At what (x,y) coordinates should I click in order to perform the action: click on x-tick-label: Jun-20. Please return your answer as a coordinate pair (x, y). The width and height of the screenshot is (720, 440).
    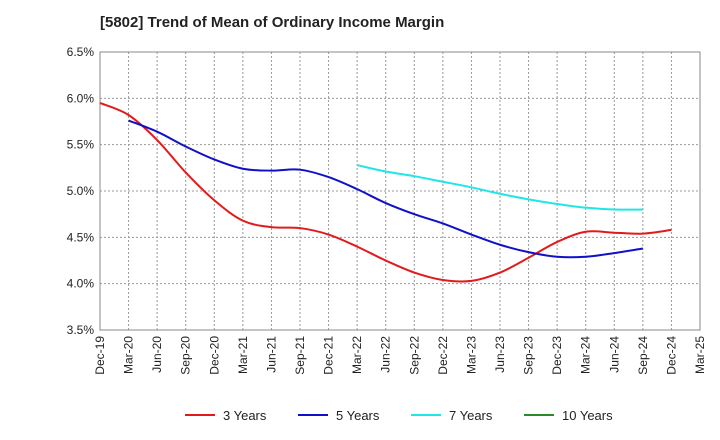
    Looking at the image, I should click on (157, 354).